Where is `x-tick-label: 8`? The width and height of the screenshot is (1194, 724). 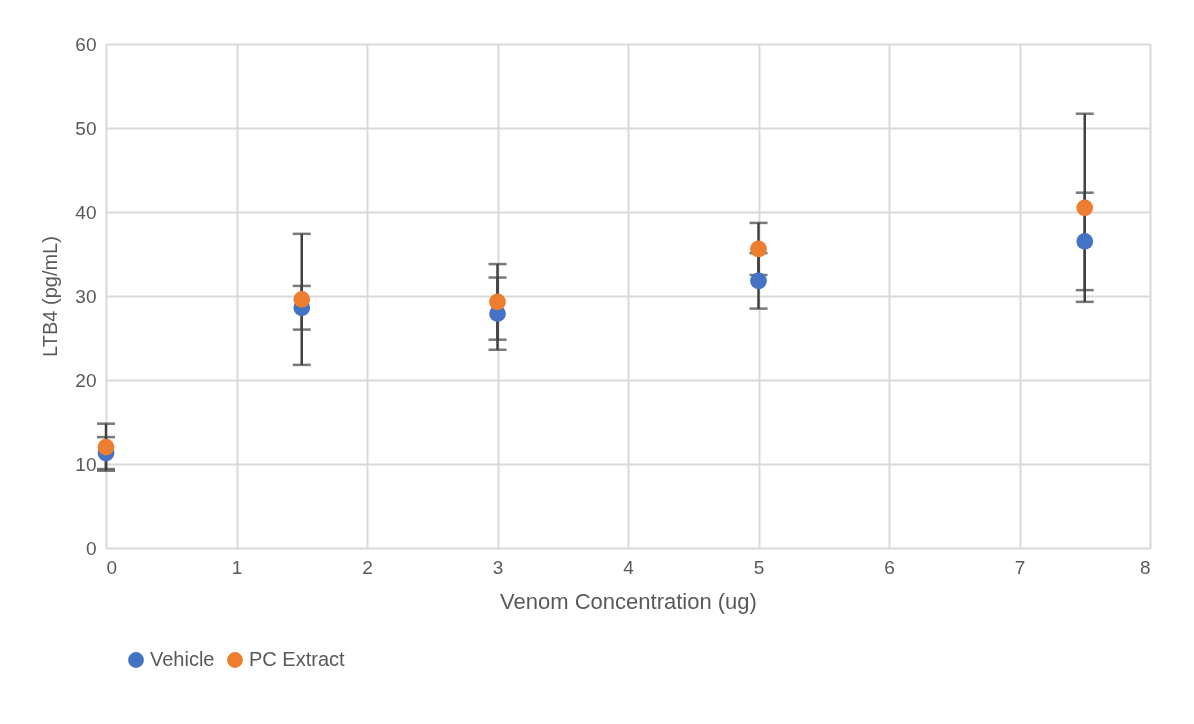 x-tick-label: 8 is located at coordinates (1145, 567).